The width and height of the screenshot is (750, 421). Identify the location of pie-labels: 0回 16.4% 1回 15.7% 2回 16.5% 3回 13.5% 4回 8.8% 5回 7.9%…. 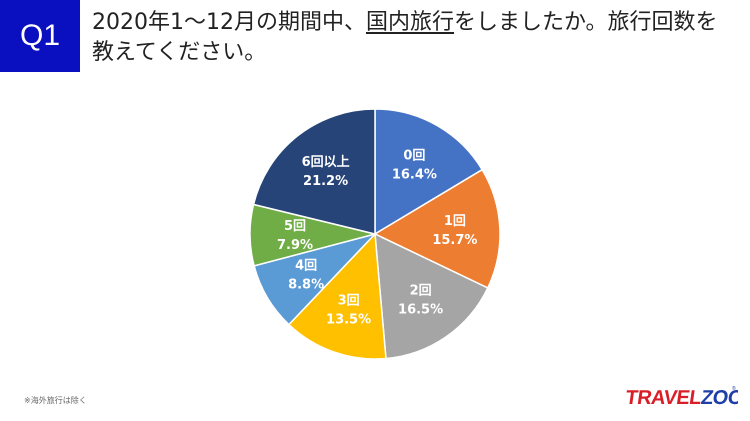
(377, 237).